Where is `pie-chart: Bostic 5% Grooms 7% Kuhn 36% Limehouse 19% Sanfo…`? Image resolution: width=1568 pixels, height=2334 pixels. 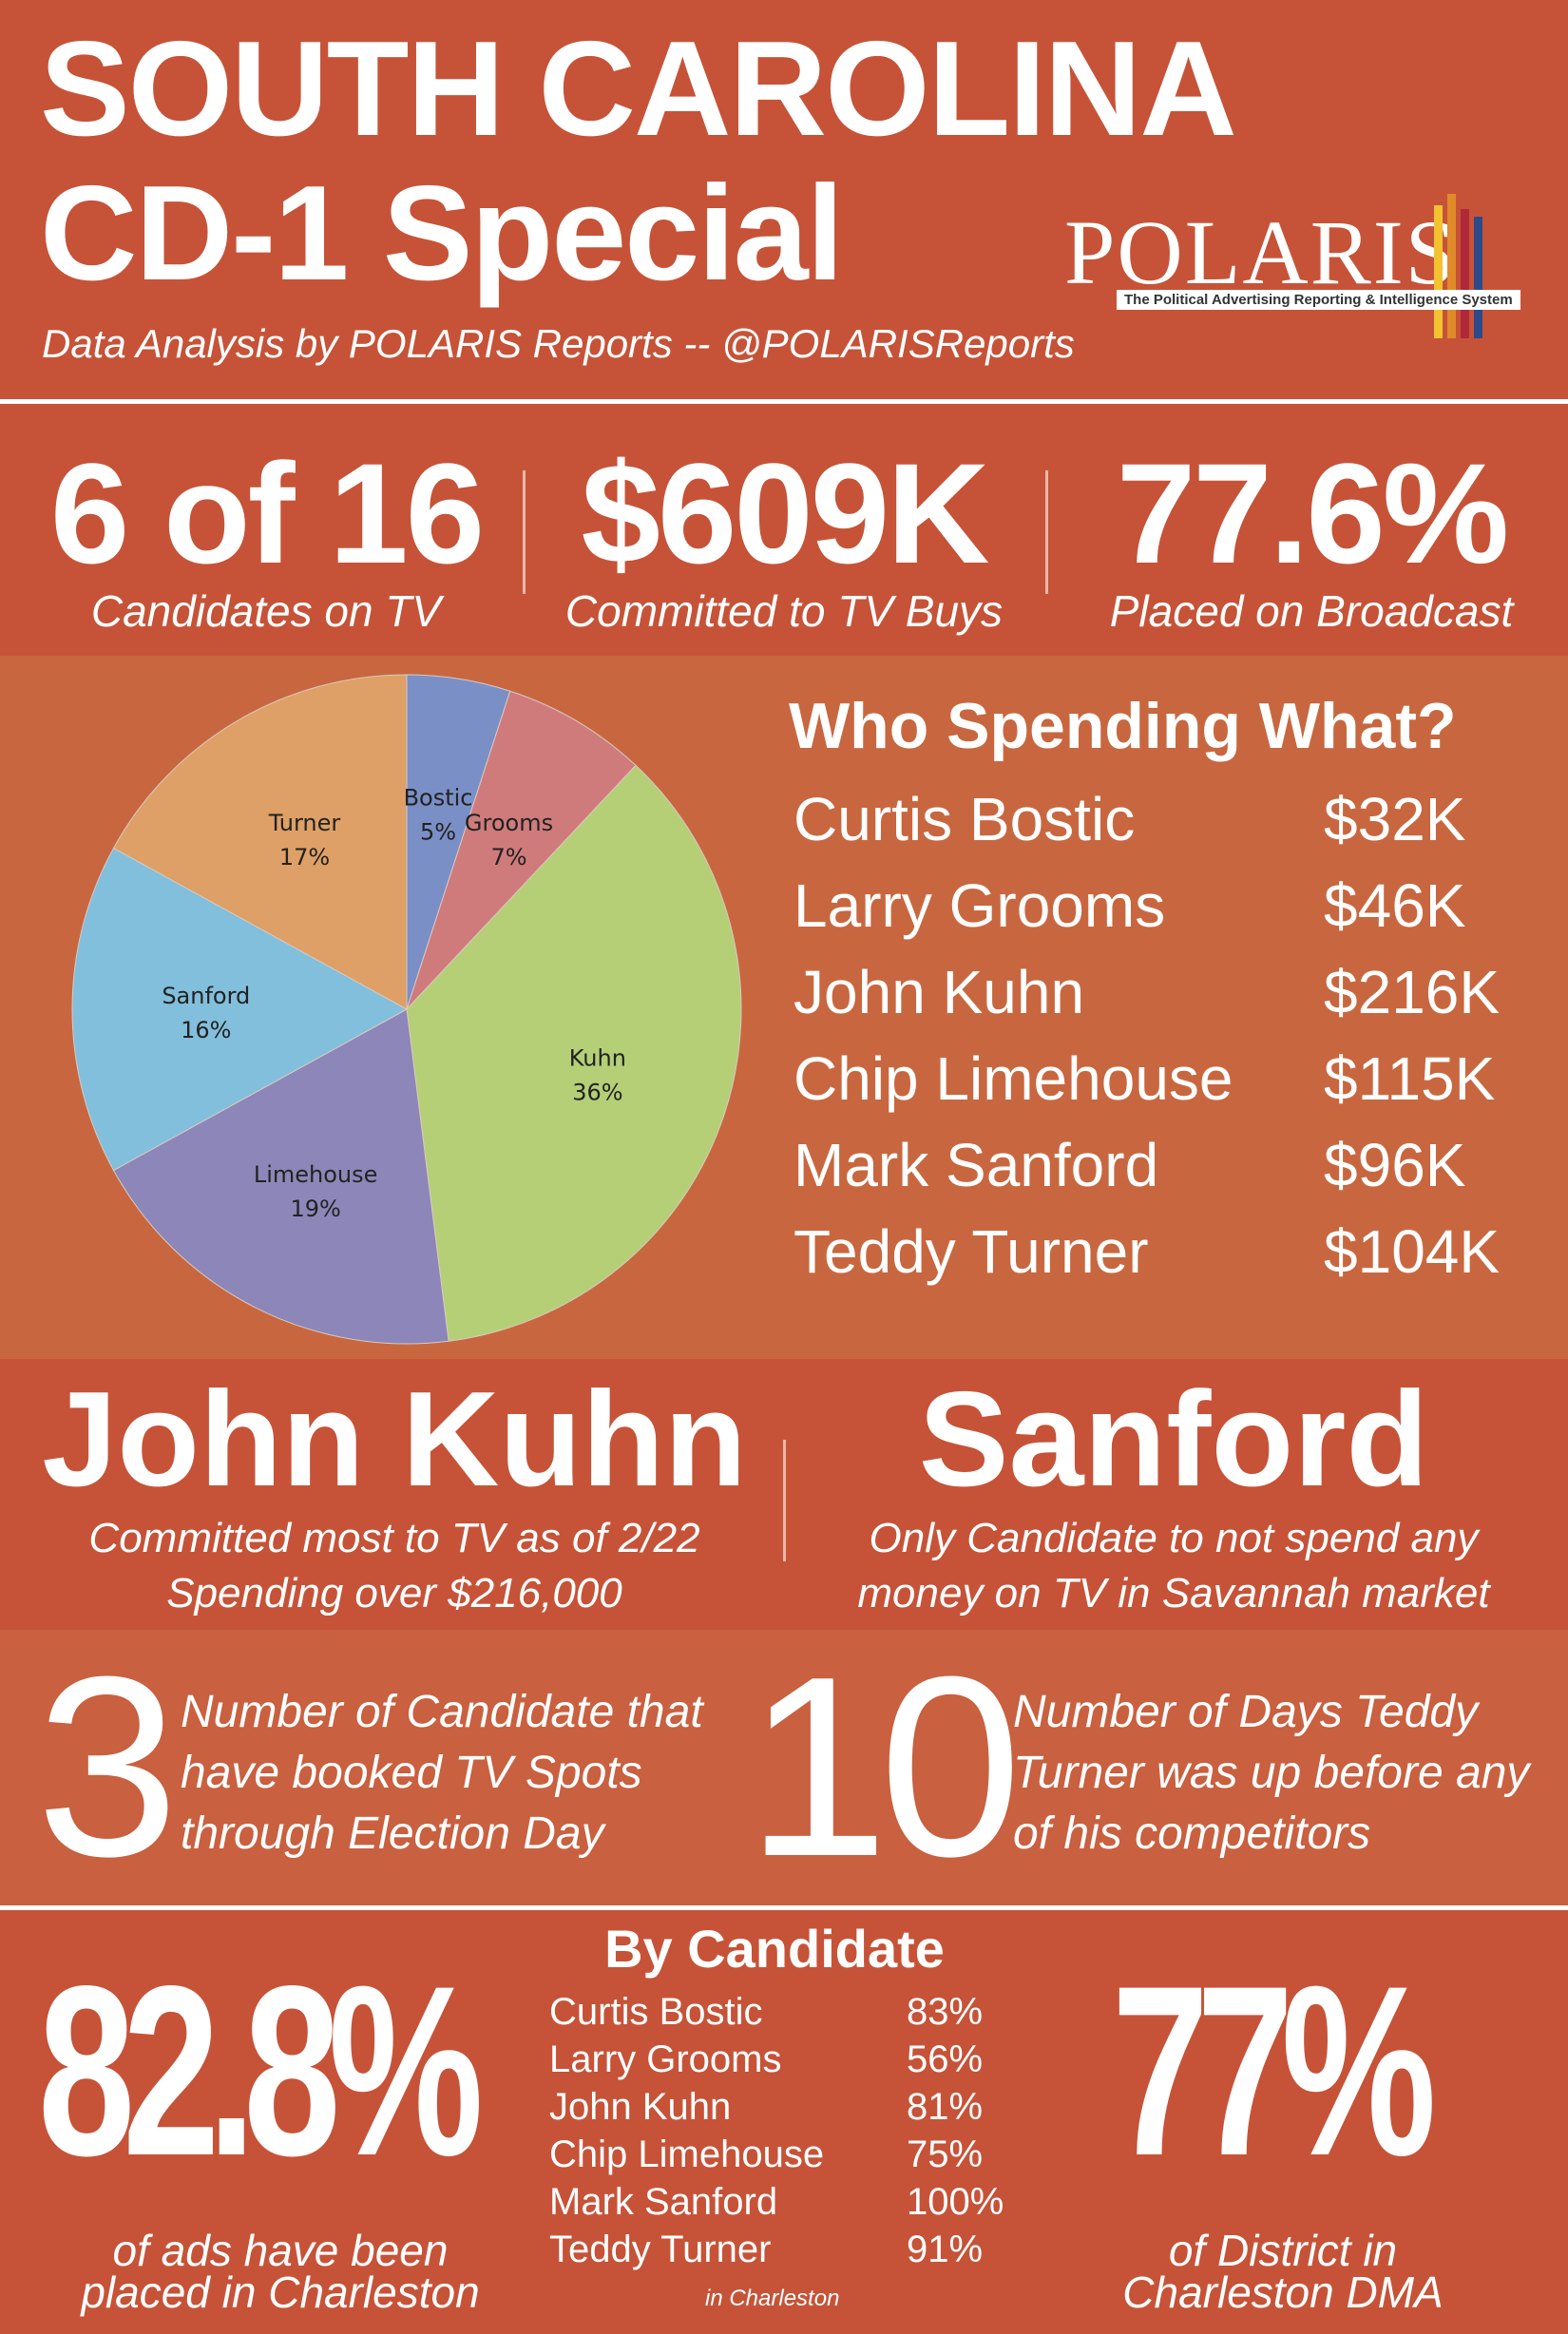
pie-chart: Bostic 5% Grooms 7% Kuhn 36% Limehouse 19% Sanfo… is located at coordinates (407, 1009).